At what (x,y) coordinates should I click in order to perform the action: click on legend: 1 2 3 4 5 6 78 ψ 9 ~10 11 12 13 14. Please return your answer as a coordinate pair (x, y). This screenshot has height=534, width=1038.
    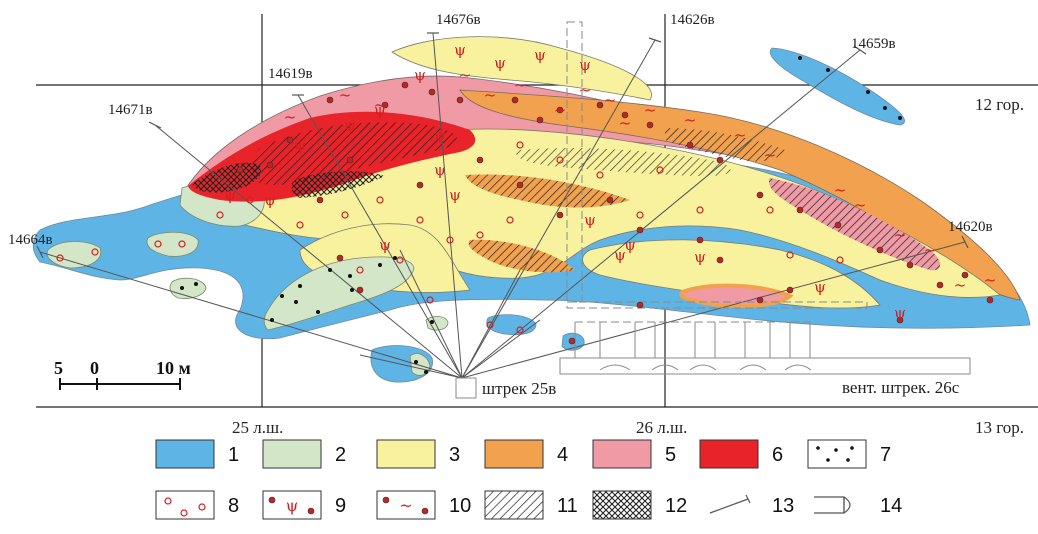
    Looking at the image, I should click on (528, 479).